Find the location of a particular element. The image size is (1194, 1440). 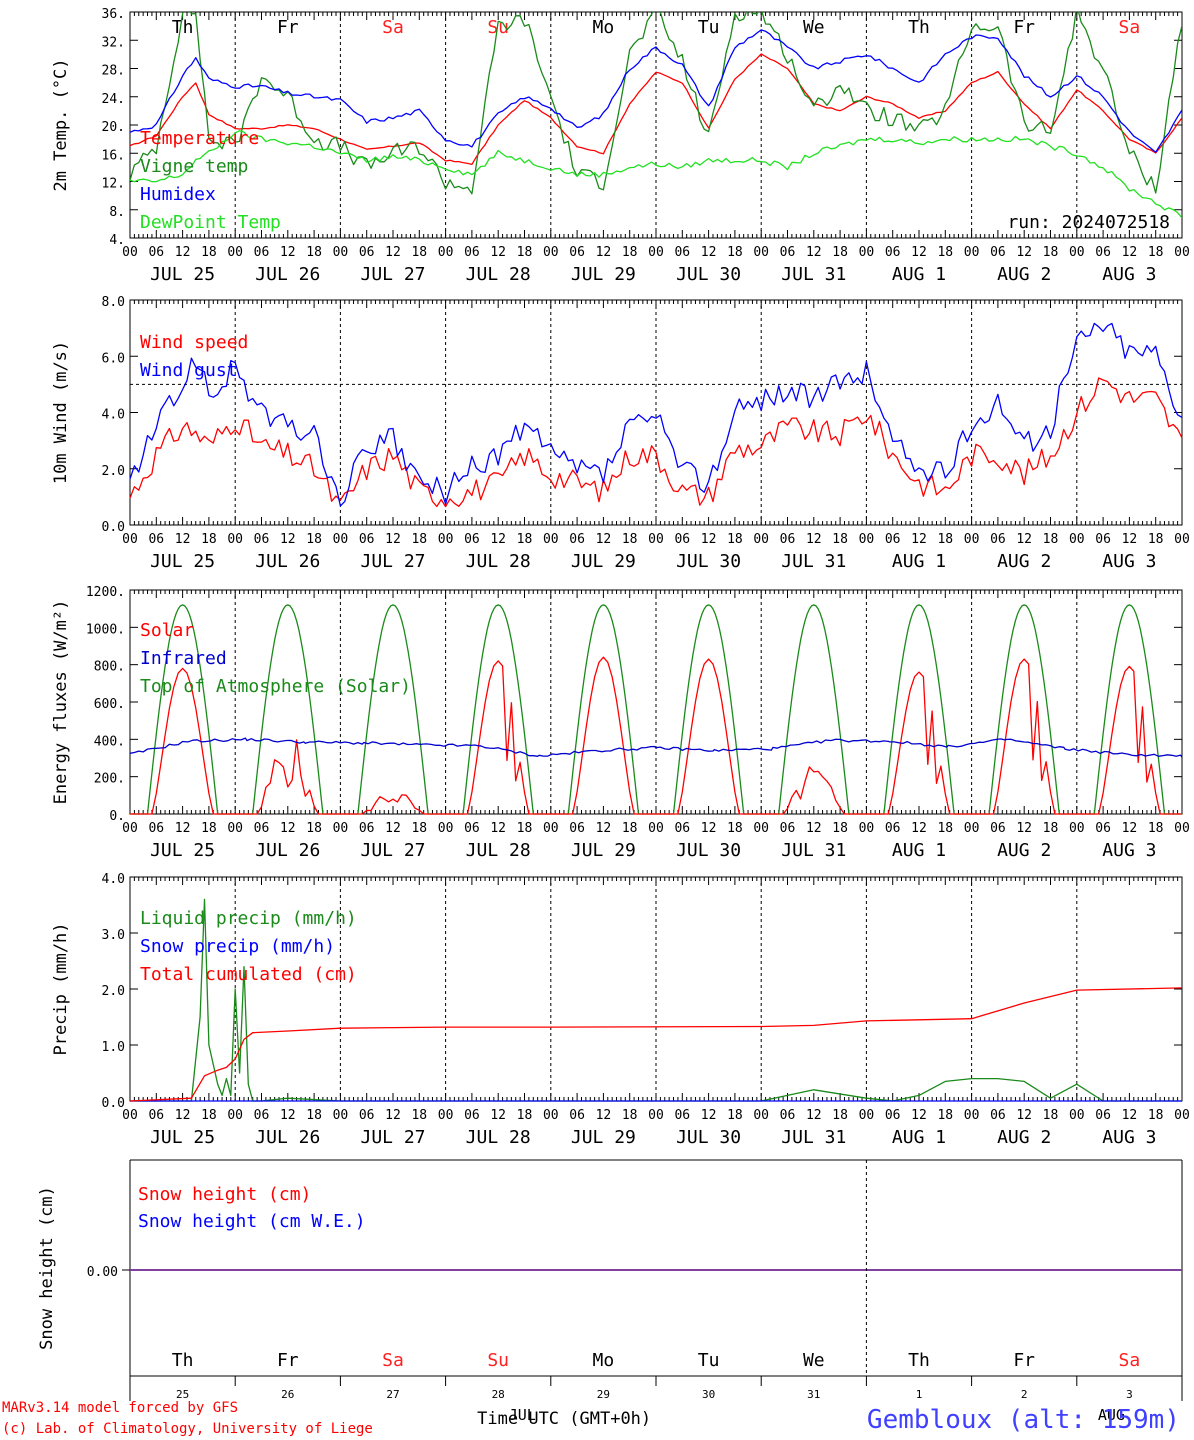

footer-model-credit: MARv3.14 model forced by GFS is located at coordinates (120, 1408).